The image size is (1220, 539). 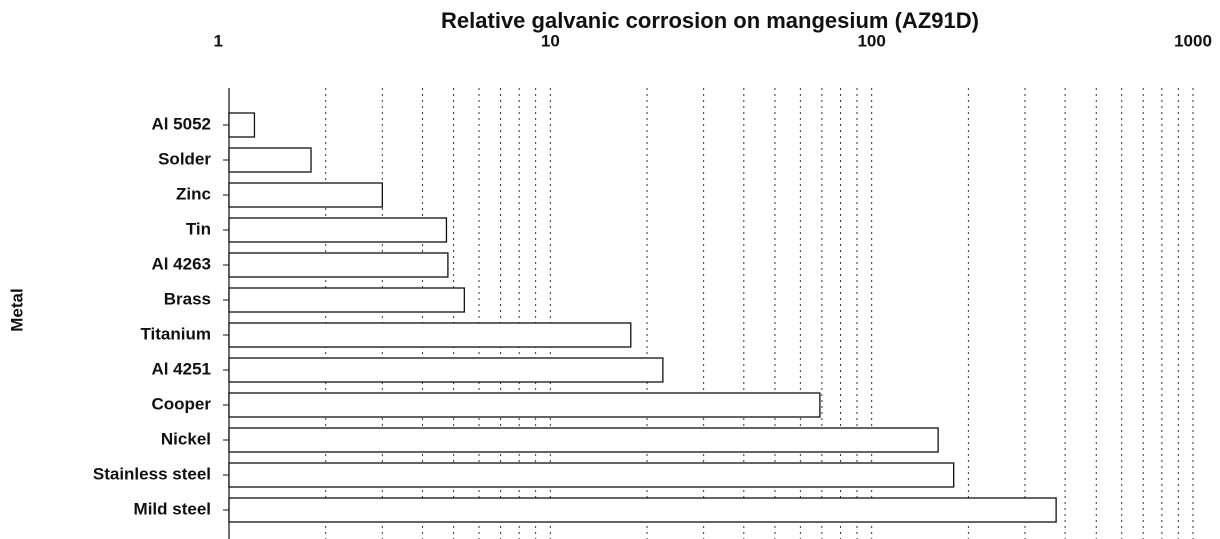 What do you see at coordinates (181, 123) in the screenshot?
I see `y-tick-label: Al 5052` at bounding box center [181, 123].